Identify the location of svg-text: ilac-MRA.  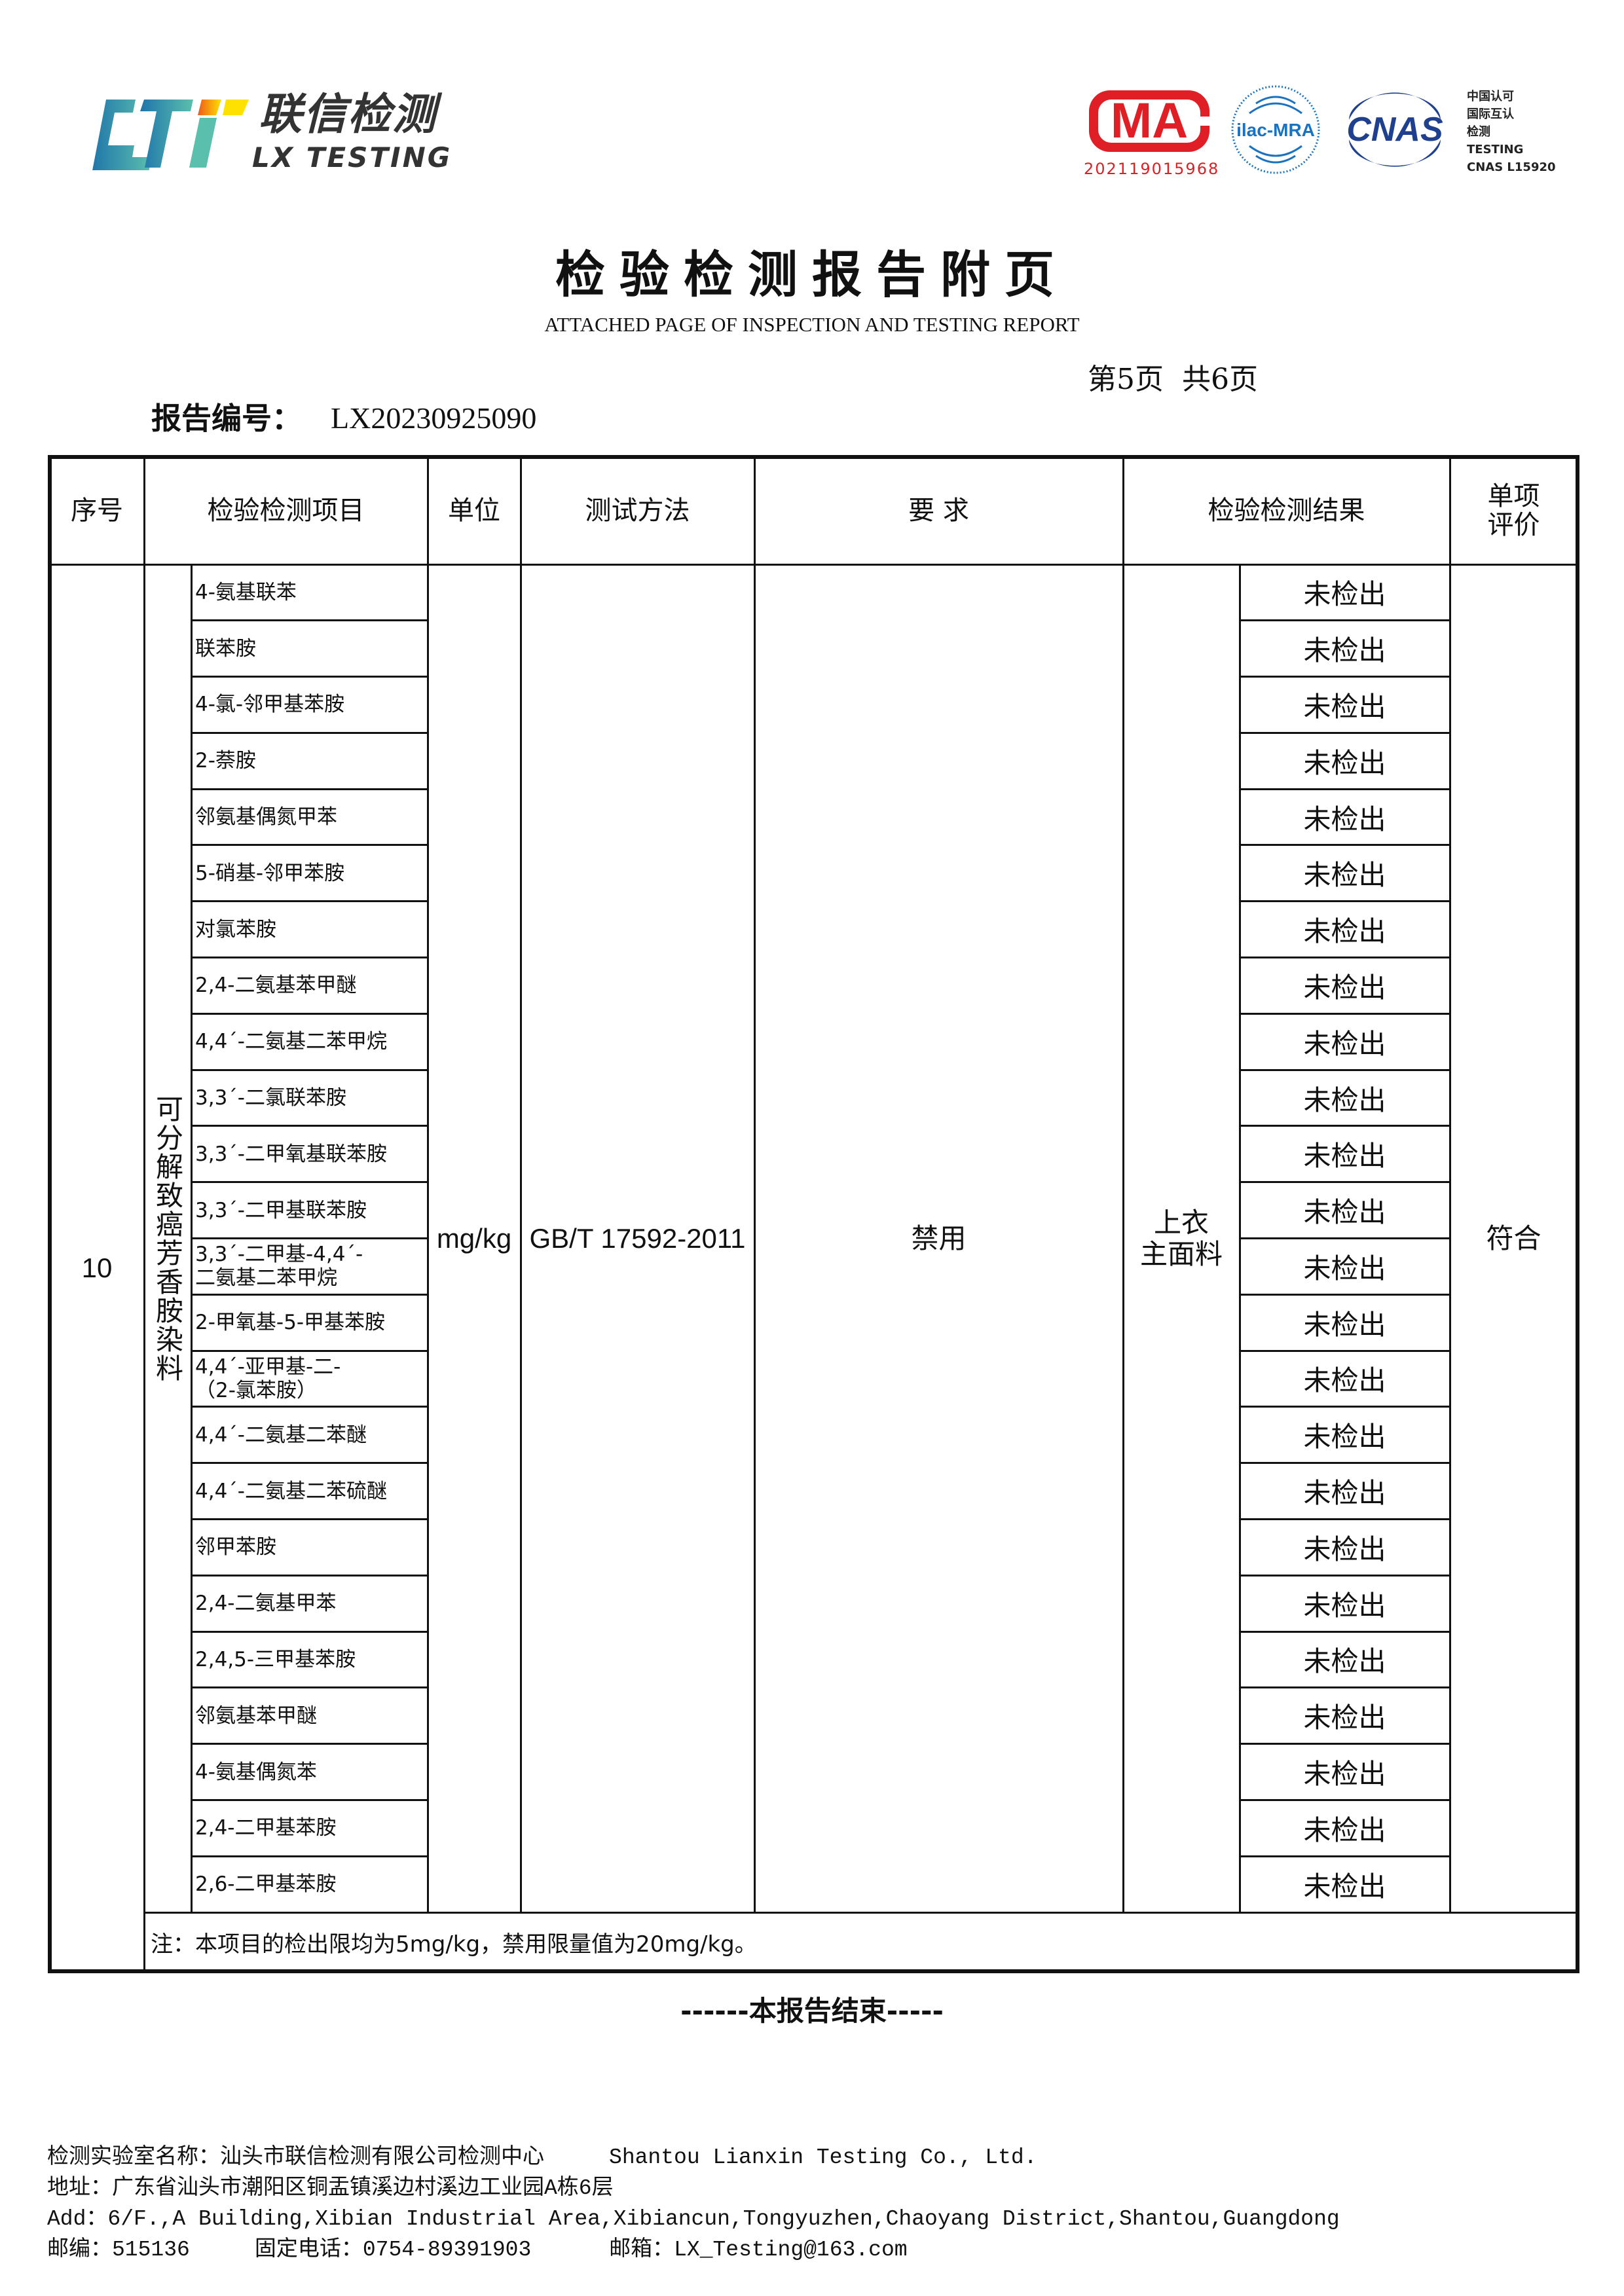
(1275, 130).